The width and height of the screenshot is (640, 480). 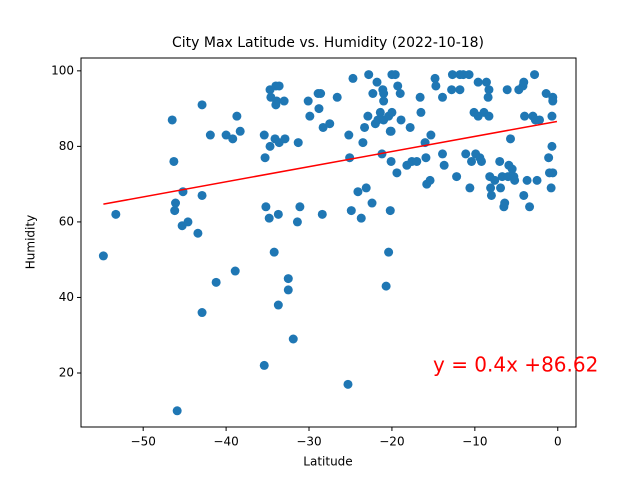 What do you see at coordinates (308, 442) in the screenshot?
I see `x-tick-label: −30` at bounding box center [308, 442].